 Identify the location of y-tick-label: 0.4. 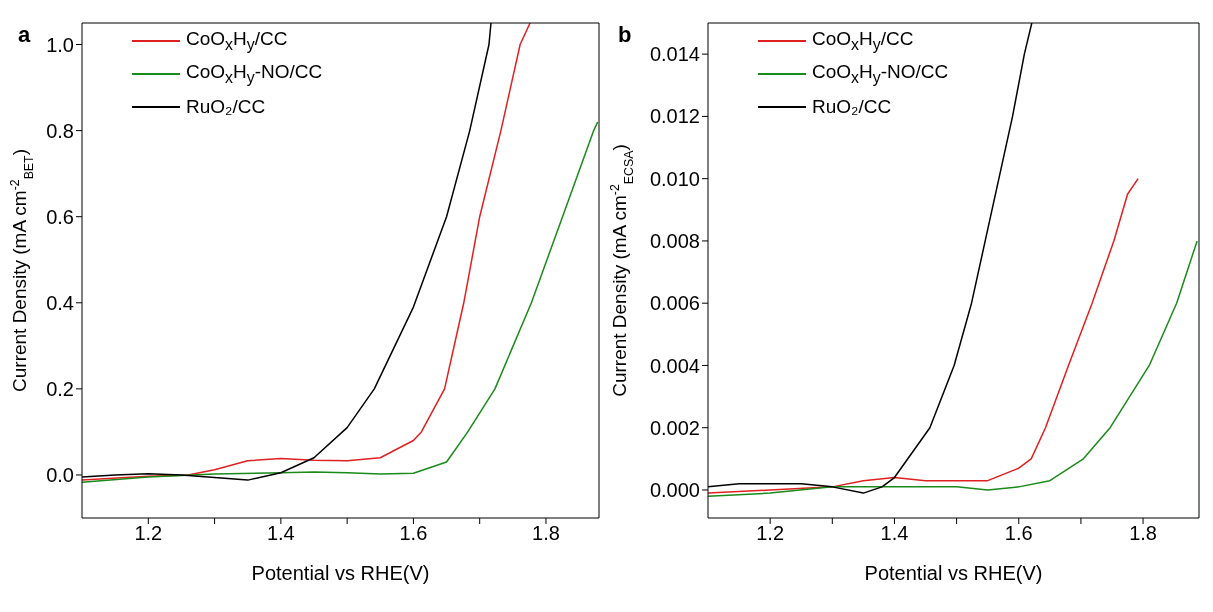
(60, 302).